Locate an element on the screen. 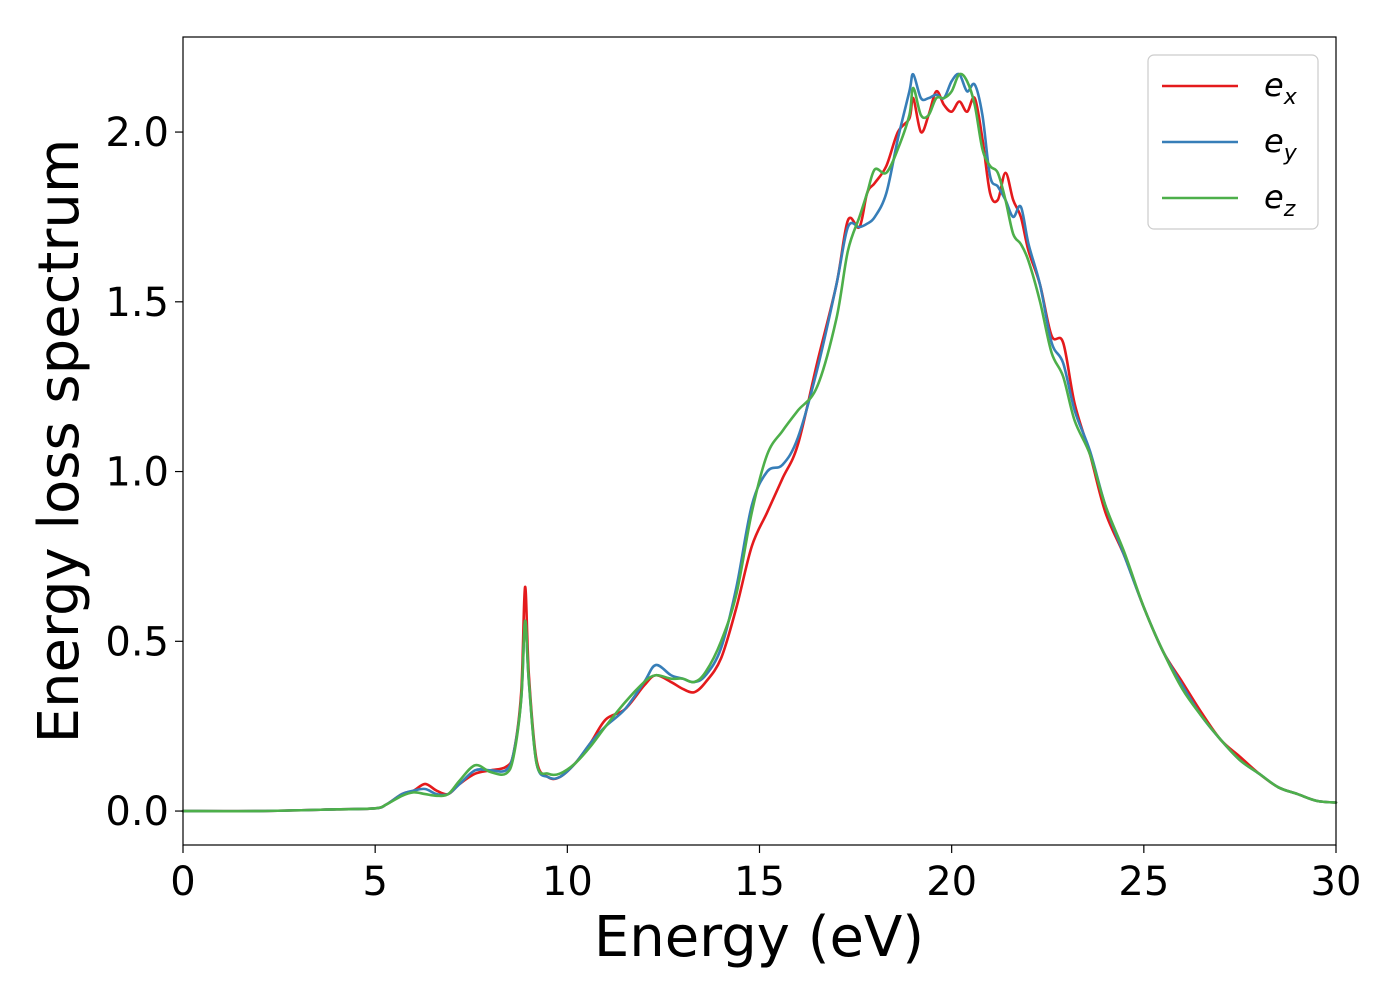 This screenshot has width=1400, height=1000. y-tick-label: 2.0 is located at coordinates (137, 133).